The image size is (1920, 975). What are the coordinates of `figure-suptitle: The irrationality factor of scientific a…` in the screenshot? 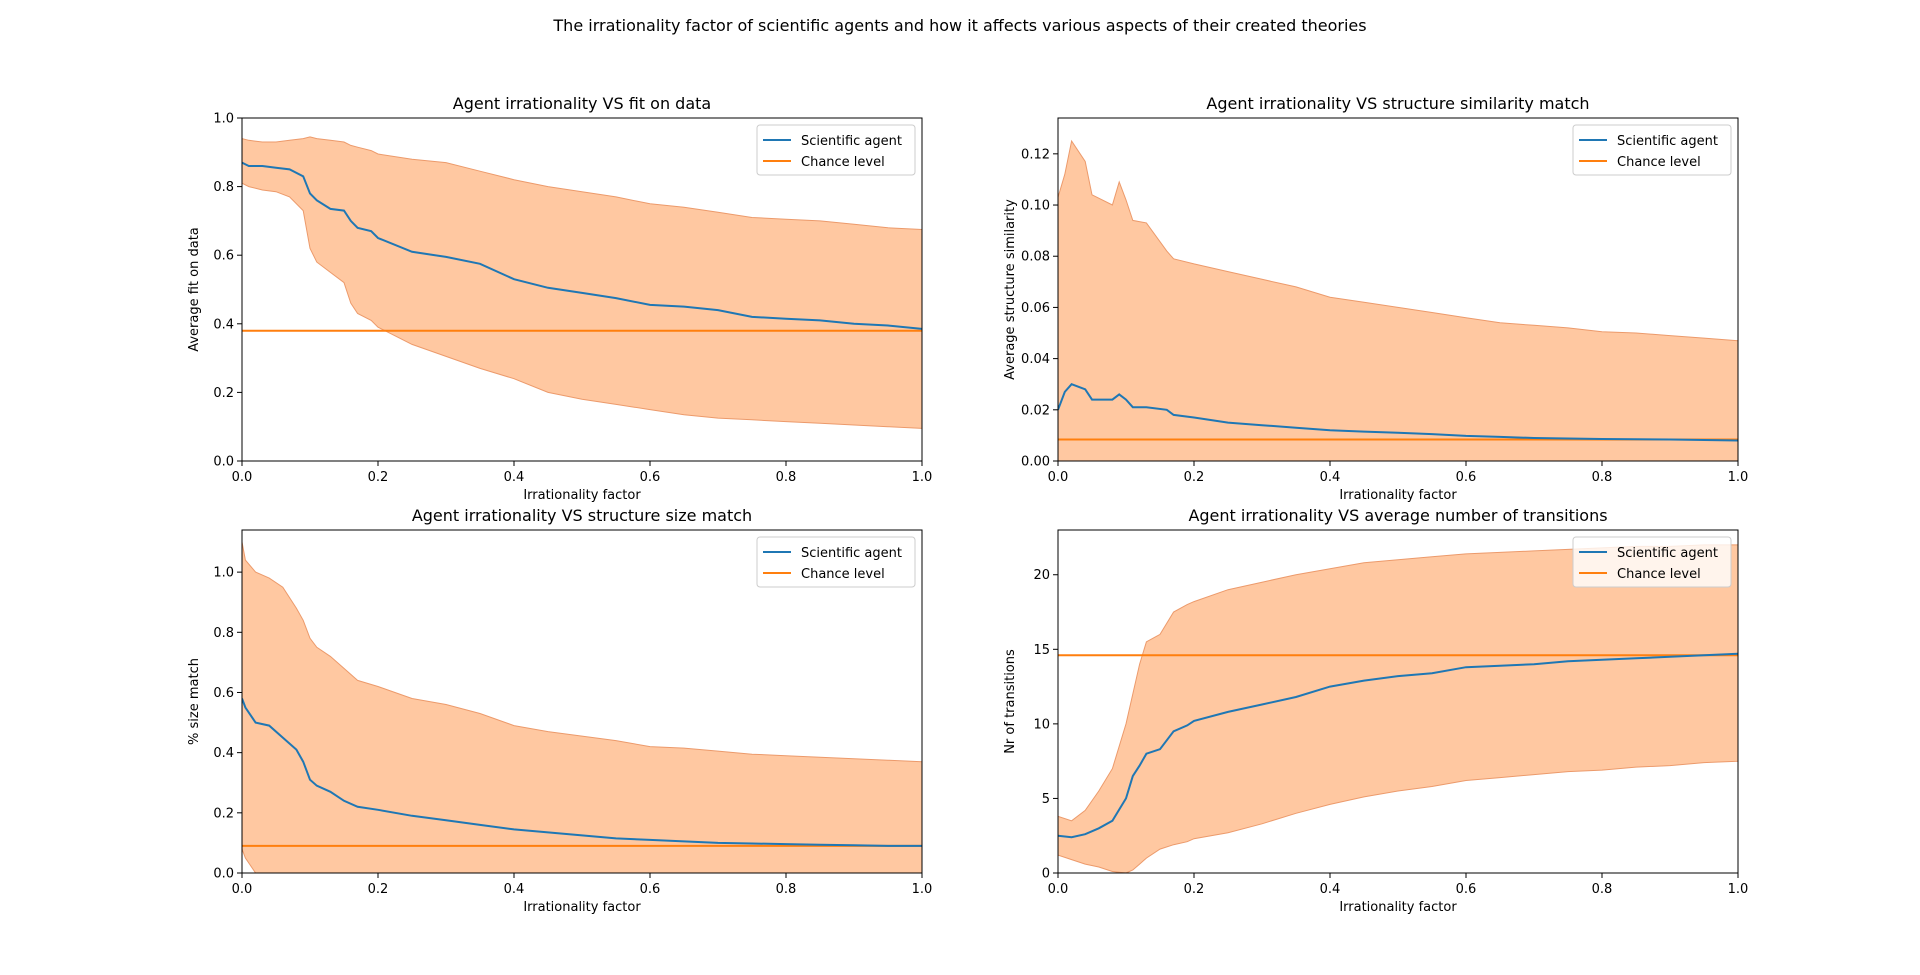 It's located at (960, 25).